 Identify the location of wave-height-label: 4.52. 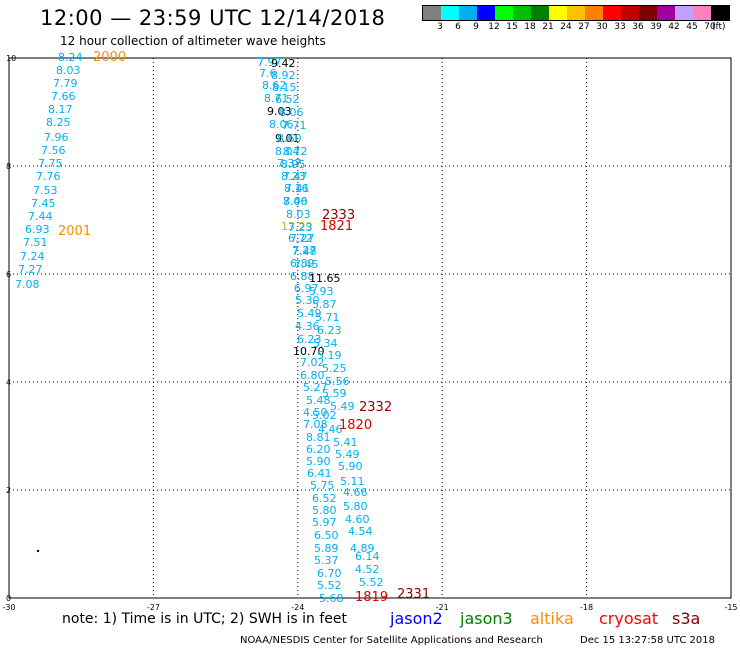
(367, 569).